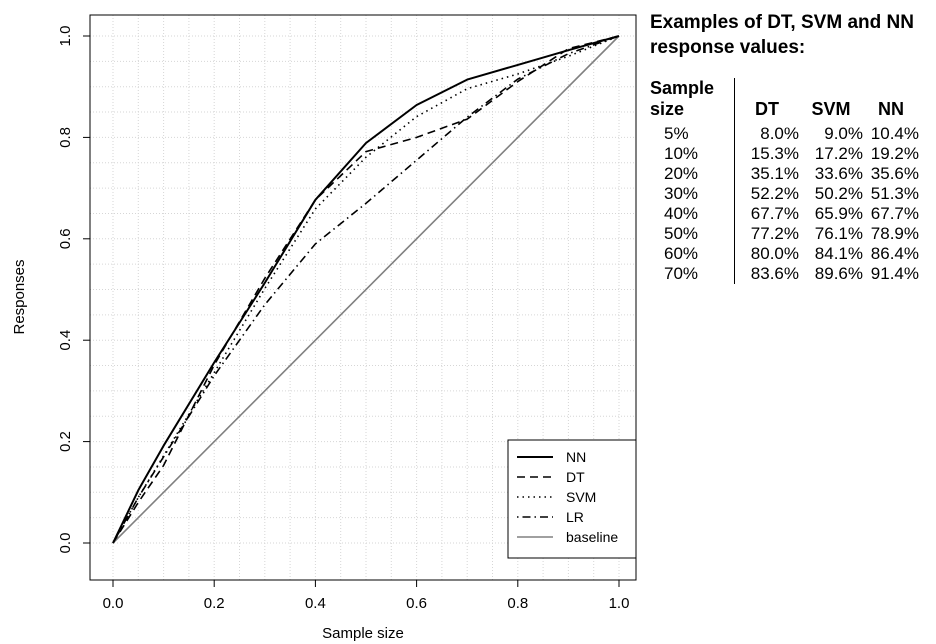 The image size is (936, 644). I want to click on header-sample-size: Sample size, so click(682, 98).